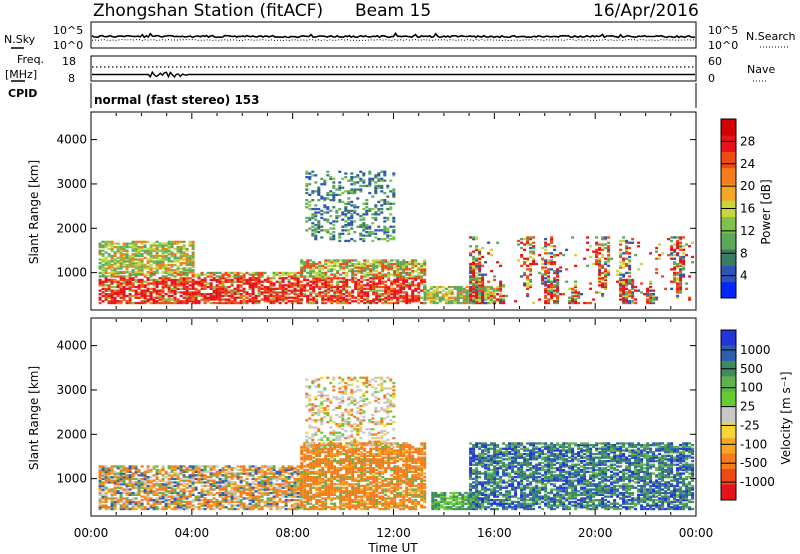 This screenshot has width=800, height=554. Describe the element at coordinates (747, 141) in the screenshot. I see `power-colorbar-tick-label: 28` at that location.